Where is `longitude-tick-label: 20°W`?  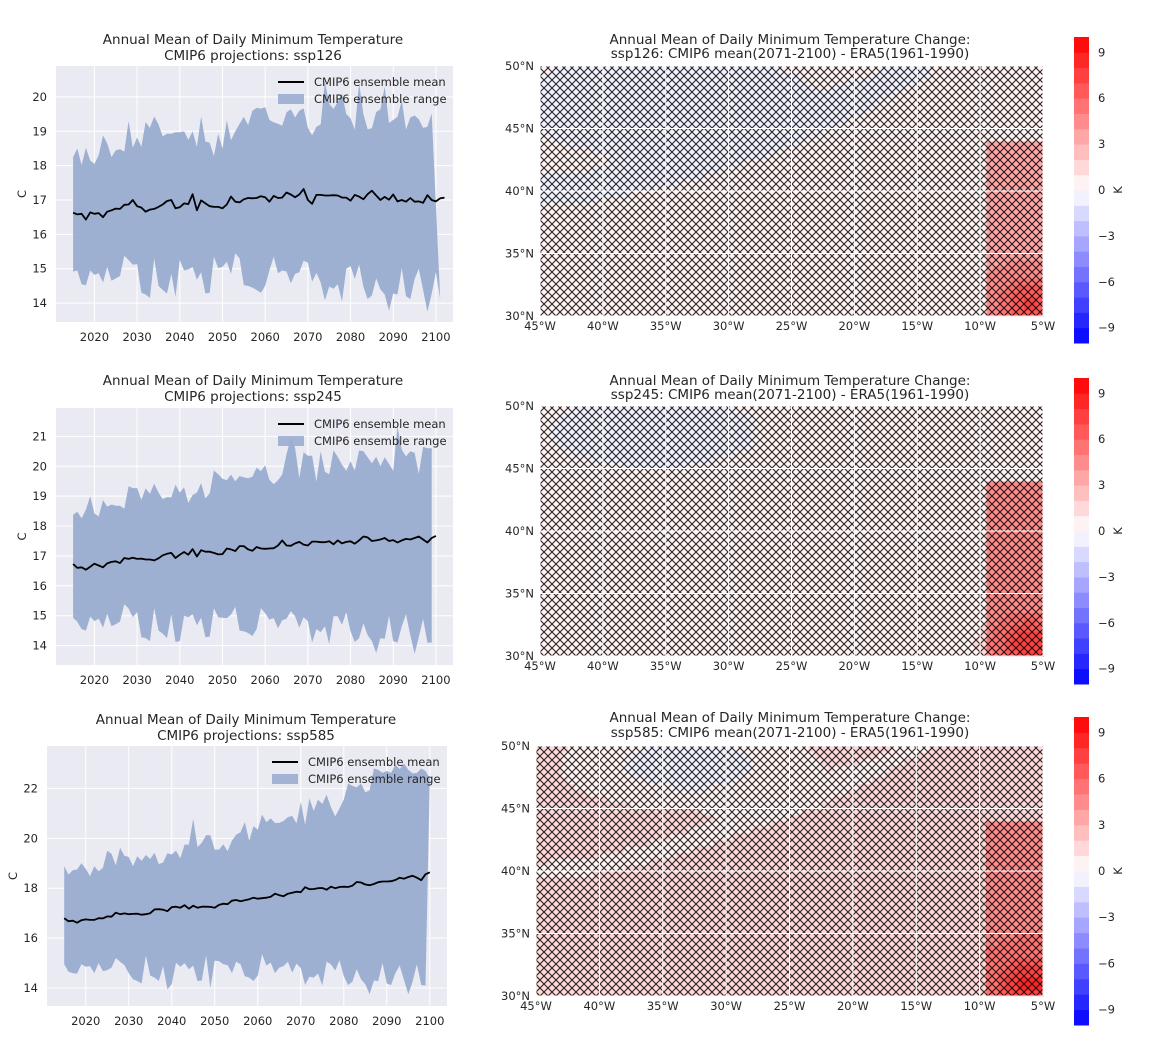 longitude-tick-label: 20°W is located at coordinates (854, 326).